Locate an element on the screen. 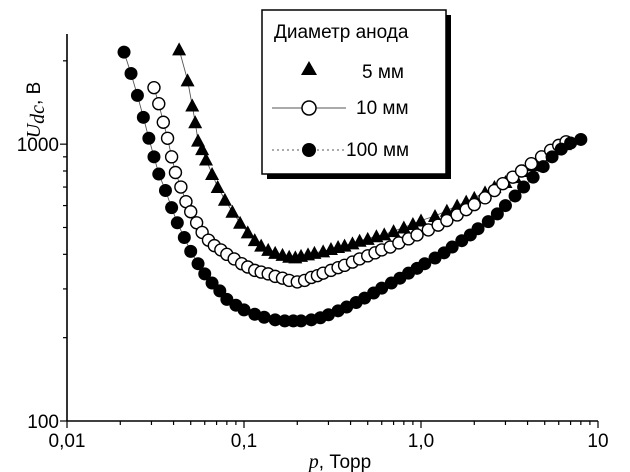 The height and width of the screenshot is (472, 630). legend-box is located at coordinates (354, 92).